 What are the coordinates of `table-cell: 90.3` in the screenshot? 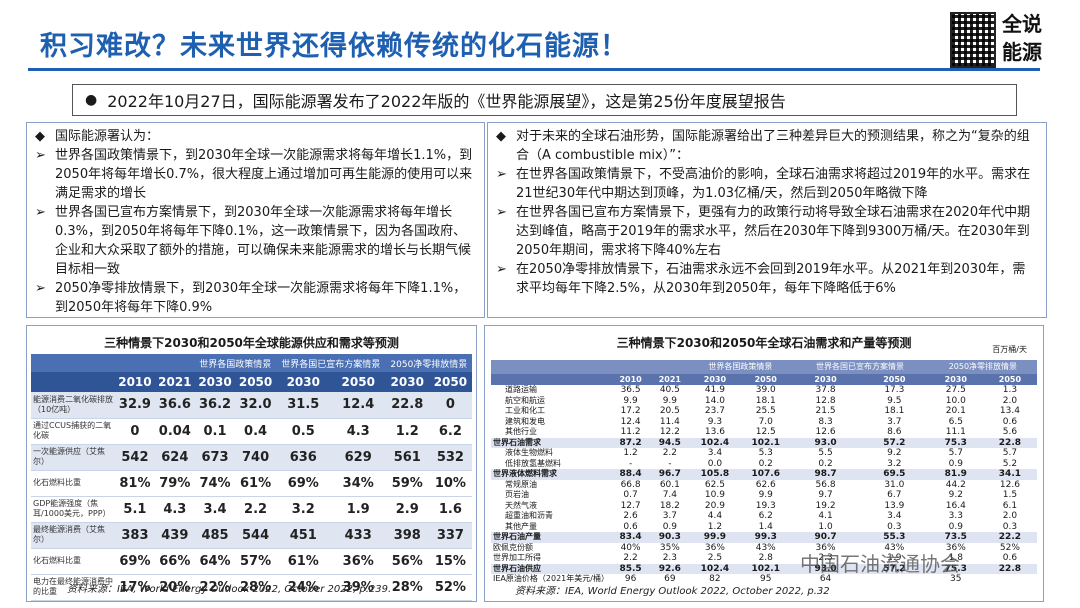 It's located at (670, 537).